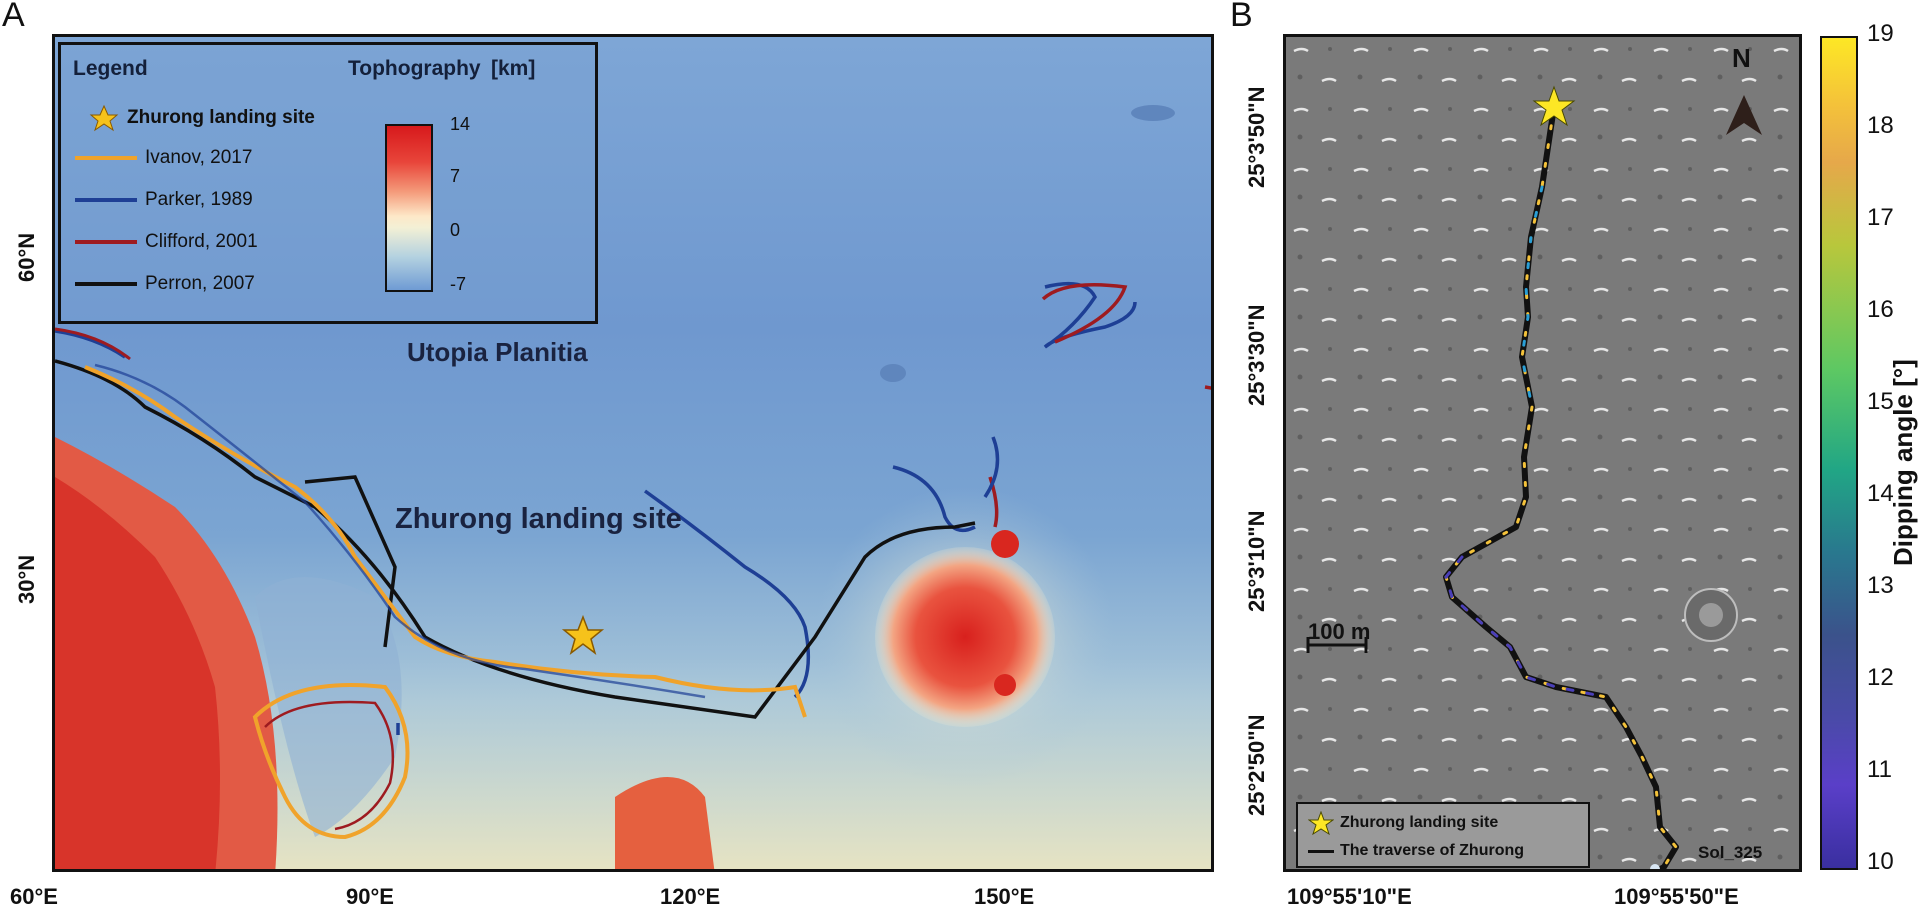  What do you see at coordinates (34, 896) in the screenshot?
I see `x-tick-60e: 60°E` at bounding box center [34, 896].